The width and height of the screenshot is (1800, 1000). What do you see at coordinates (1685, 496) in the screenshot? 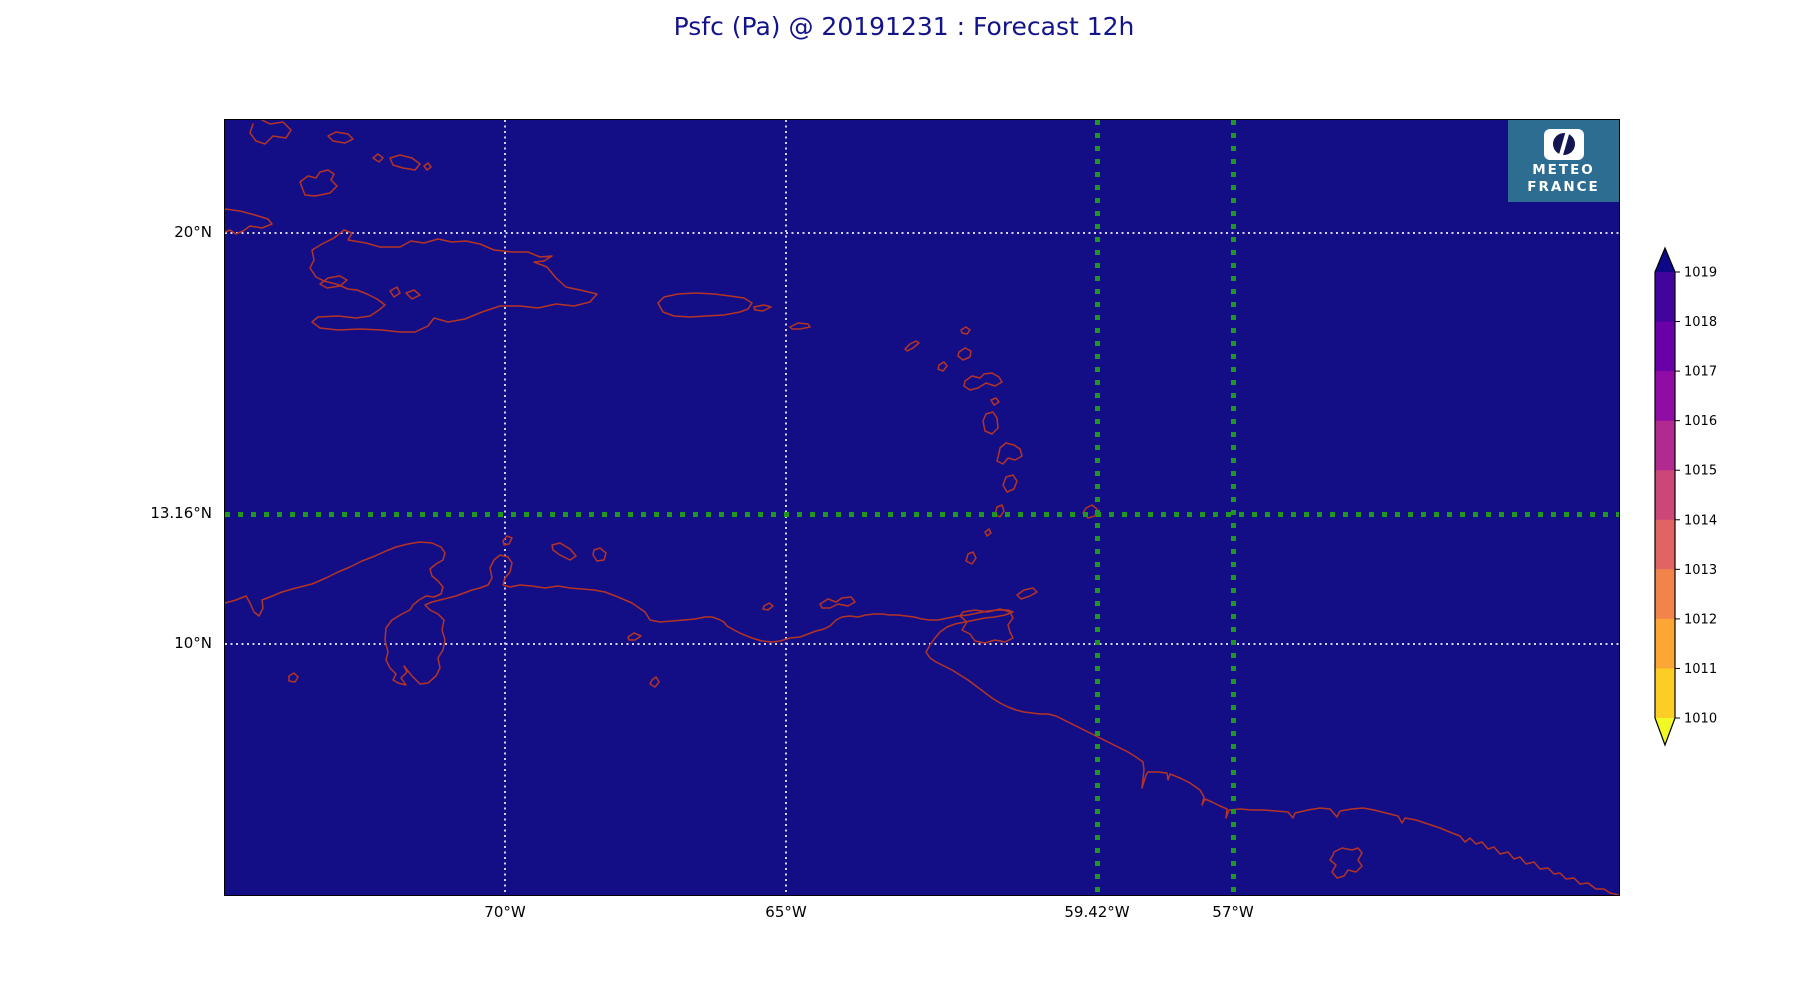
I see `colorbar: 1019 1018 1017 1016 1015 1014 1013 1012 1011 1010` at bounding box center [1685, 496].